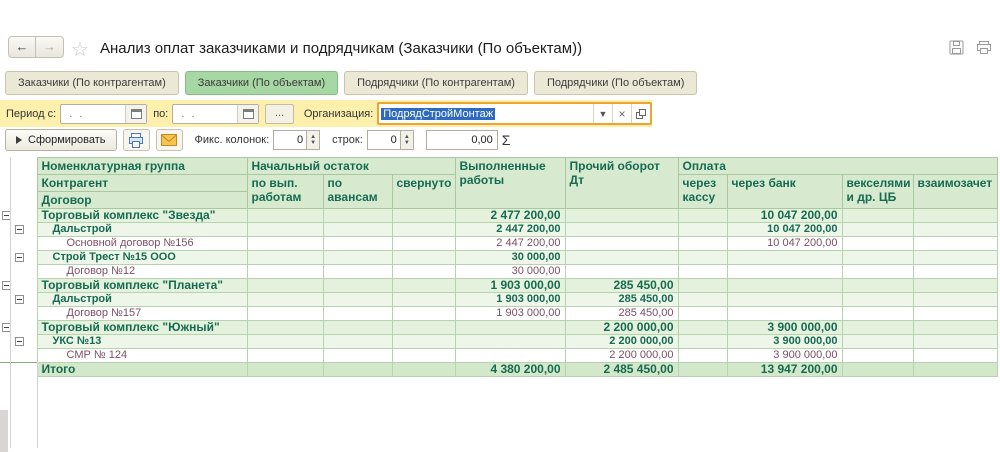 The width and height of the screenshot is (1000, 452). What do you see at coordinates (510, 215) in the screenshot?
I see `cell-vypoln: 2 477 200,00` at bounding box center [510, 215].